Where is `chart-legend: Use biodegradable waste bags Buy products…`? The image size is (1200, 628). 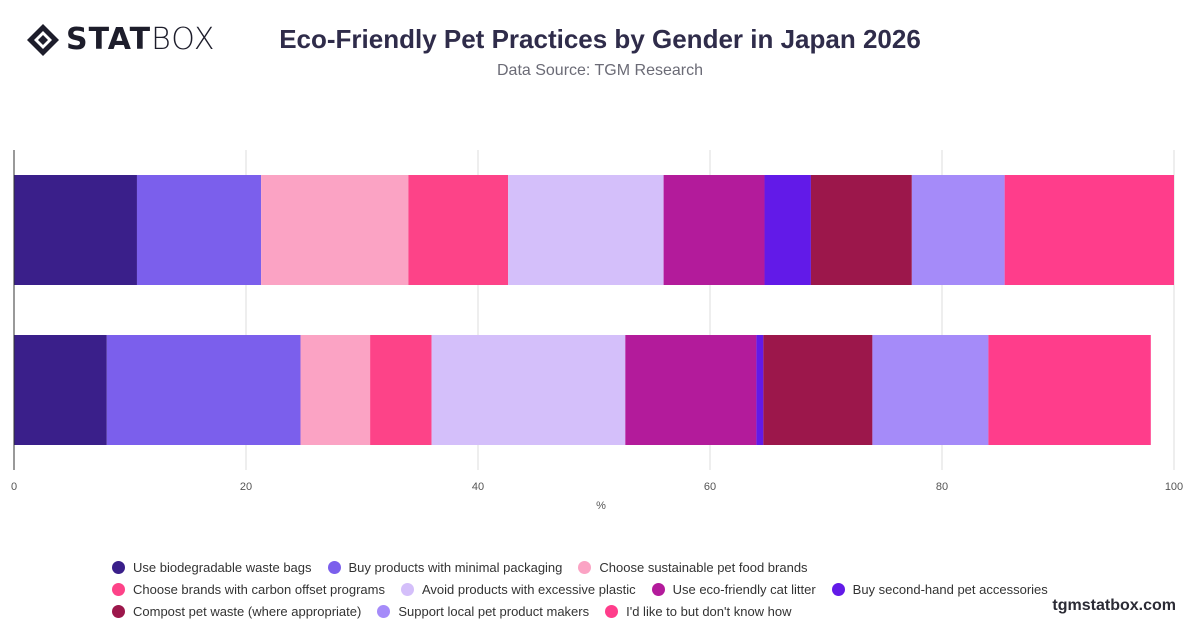
chart-legend: Use biodegradable waste bags Buy products… is located at coordinates (612, 589).